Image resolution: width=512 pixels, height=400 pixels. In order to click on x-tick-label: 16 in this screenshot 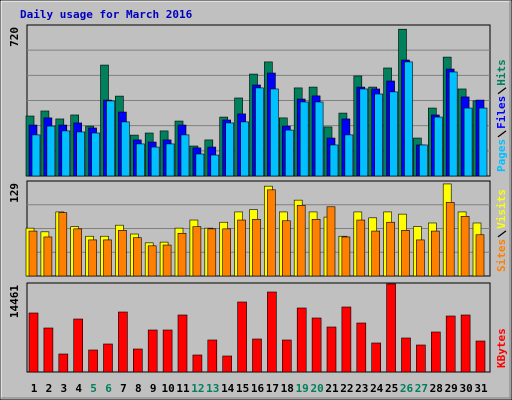, I will do `click(258, 388)`.